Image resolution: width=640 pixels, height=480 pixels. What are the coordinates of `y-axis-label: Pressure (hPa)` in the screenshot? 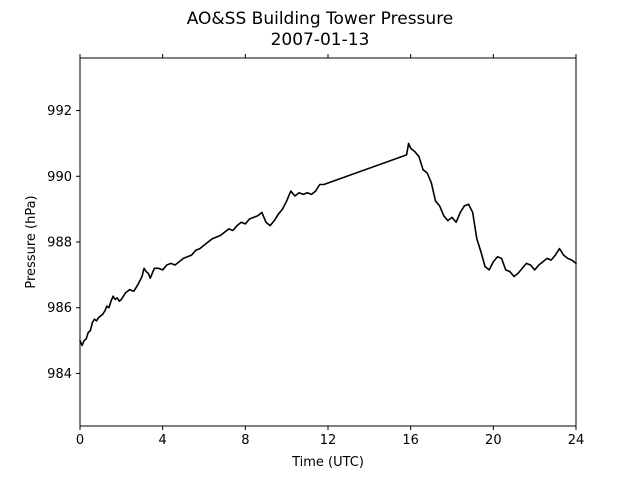 It's located at (31, 241).